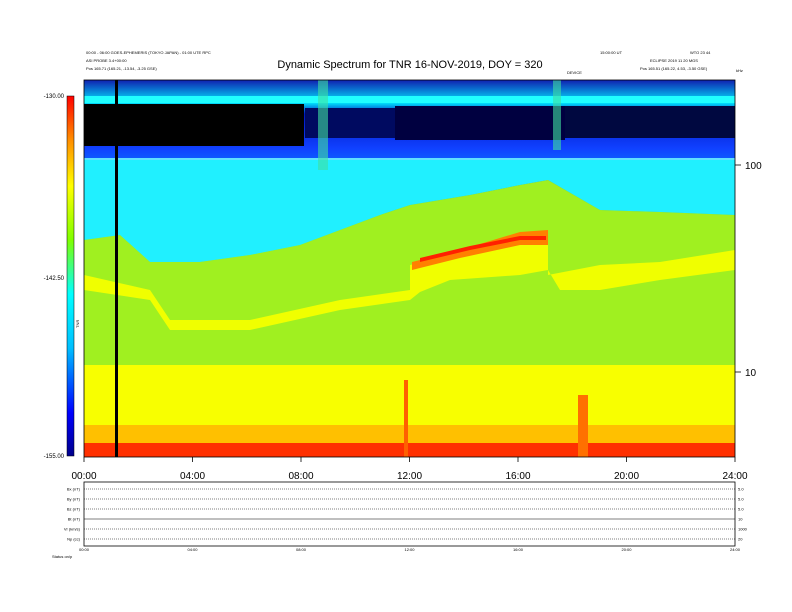 Image resolution: width=792 pixels, height=612 pixels. What do you see at coordinates (194, 125) in the screenshot?
I see `dark-band-left` at bounding box center [194, 125].